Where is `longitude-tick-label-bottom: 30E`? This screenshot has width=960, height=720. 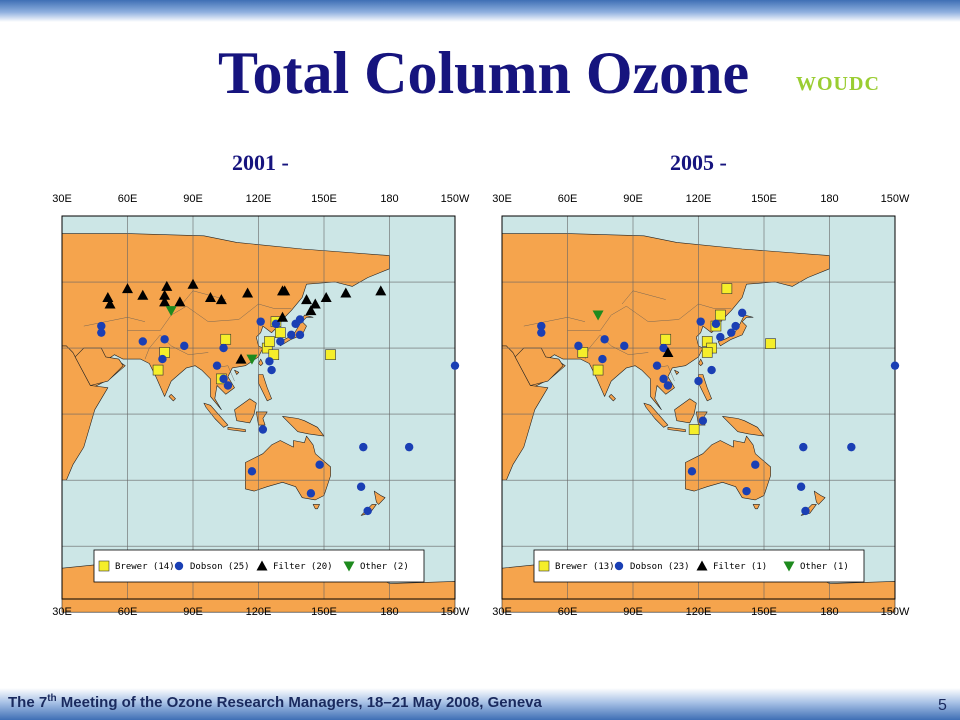 longitude-tick-label-bottom: 30E is located at coordinates (62, 612).